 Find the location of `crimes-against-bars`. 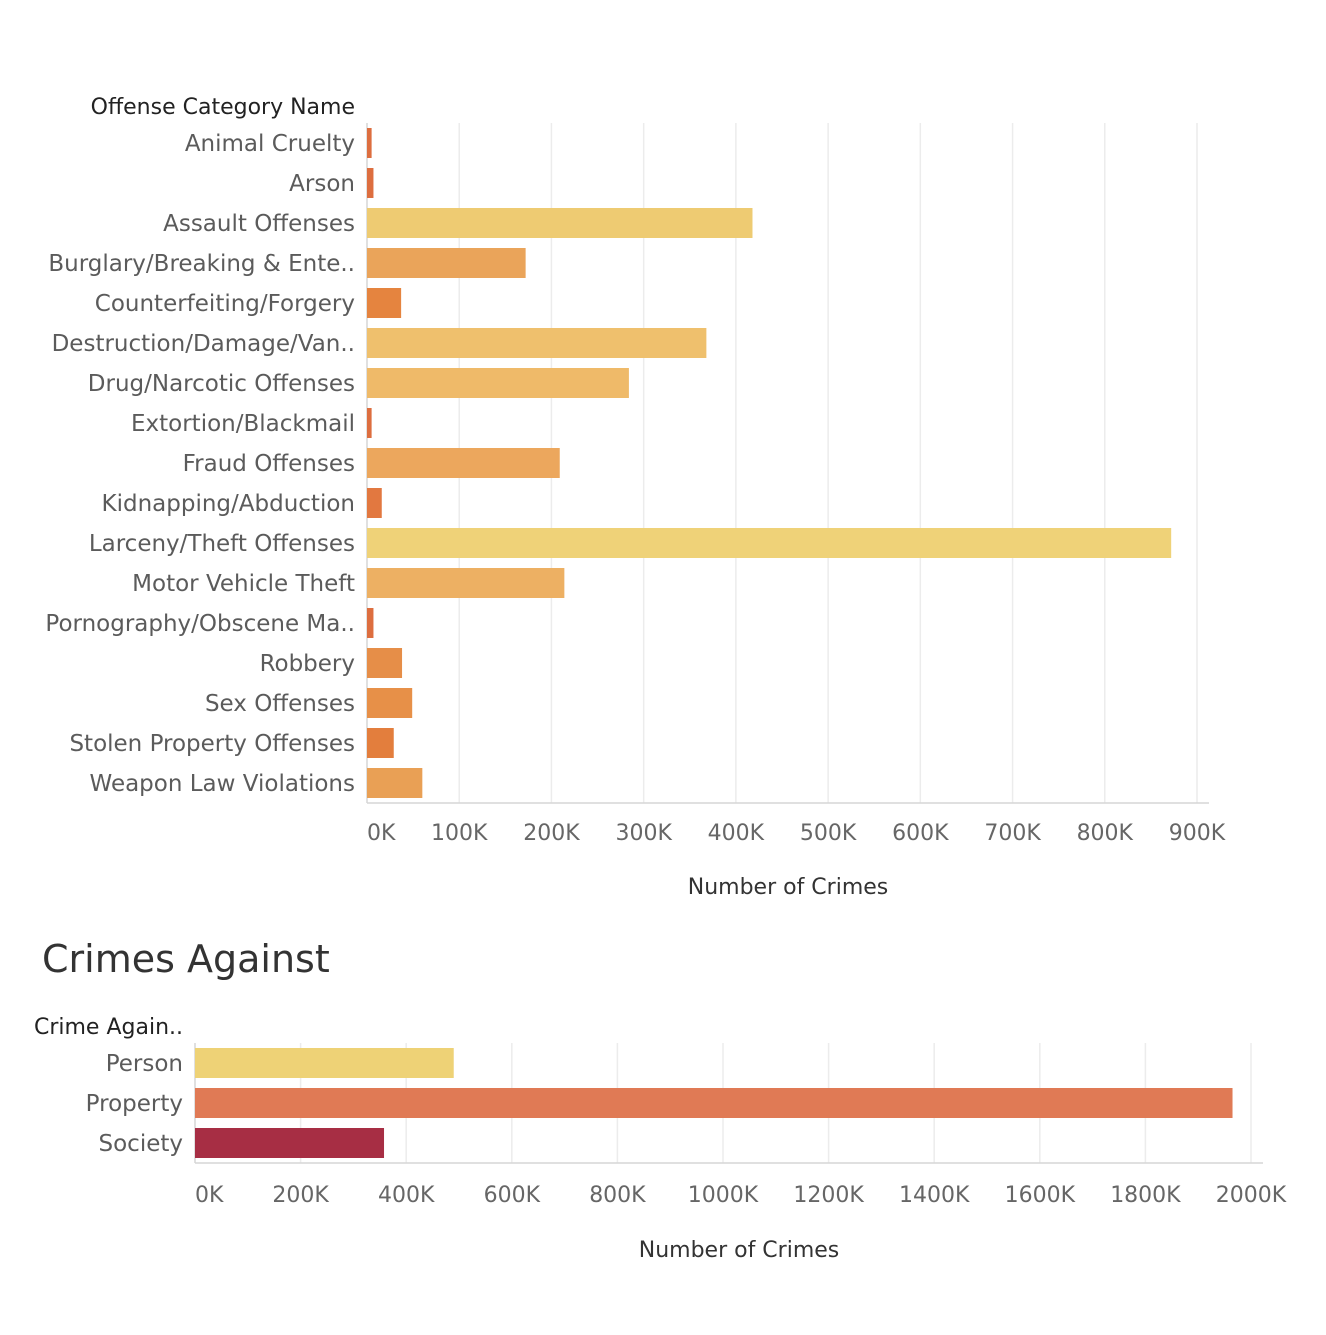

crimes-against-bars is located at coordinates (714, 1103).